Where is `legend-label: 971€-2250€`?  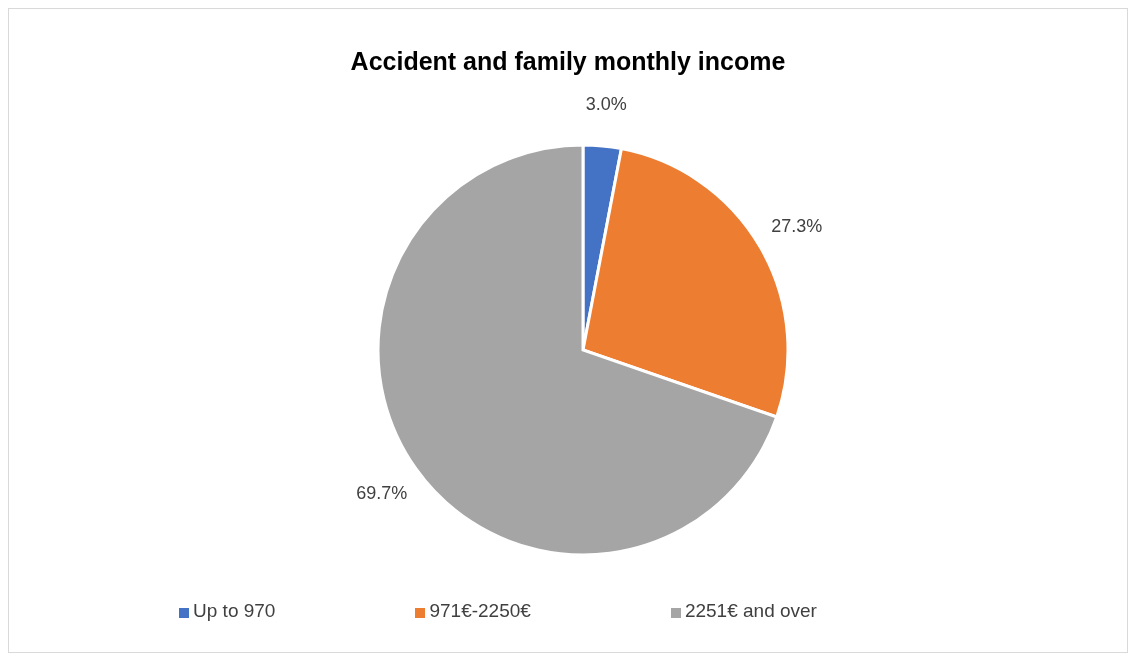 legend-label: 971€-2250€ is located at coordinates (480, 610).